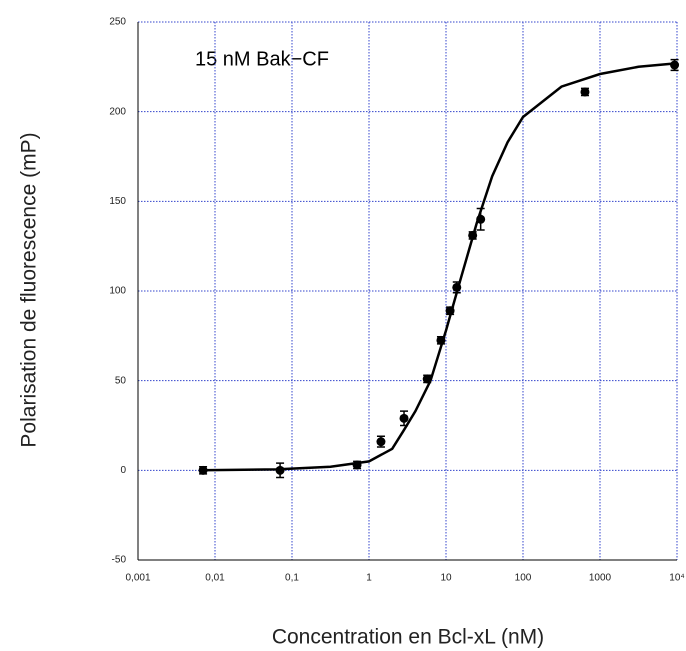 This screenshot has width=686, height=651. Describe the element at coordinates (446, 578) in the screenshot. I see `x-tick-label: 10` at that location.